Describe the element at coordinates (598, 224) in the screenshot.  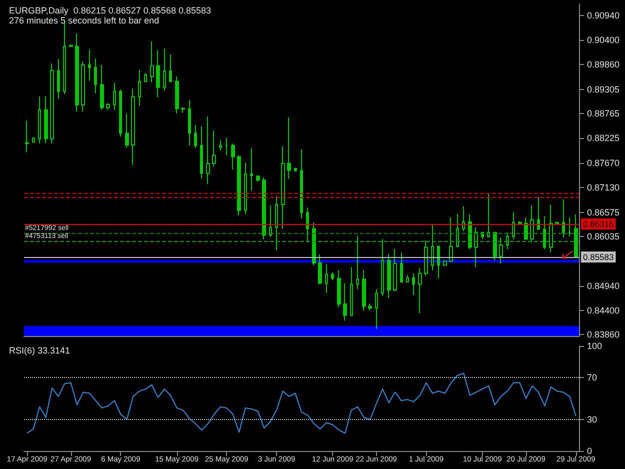
I see `ref-line-label: 0.86316` at that location.